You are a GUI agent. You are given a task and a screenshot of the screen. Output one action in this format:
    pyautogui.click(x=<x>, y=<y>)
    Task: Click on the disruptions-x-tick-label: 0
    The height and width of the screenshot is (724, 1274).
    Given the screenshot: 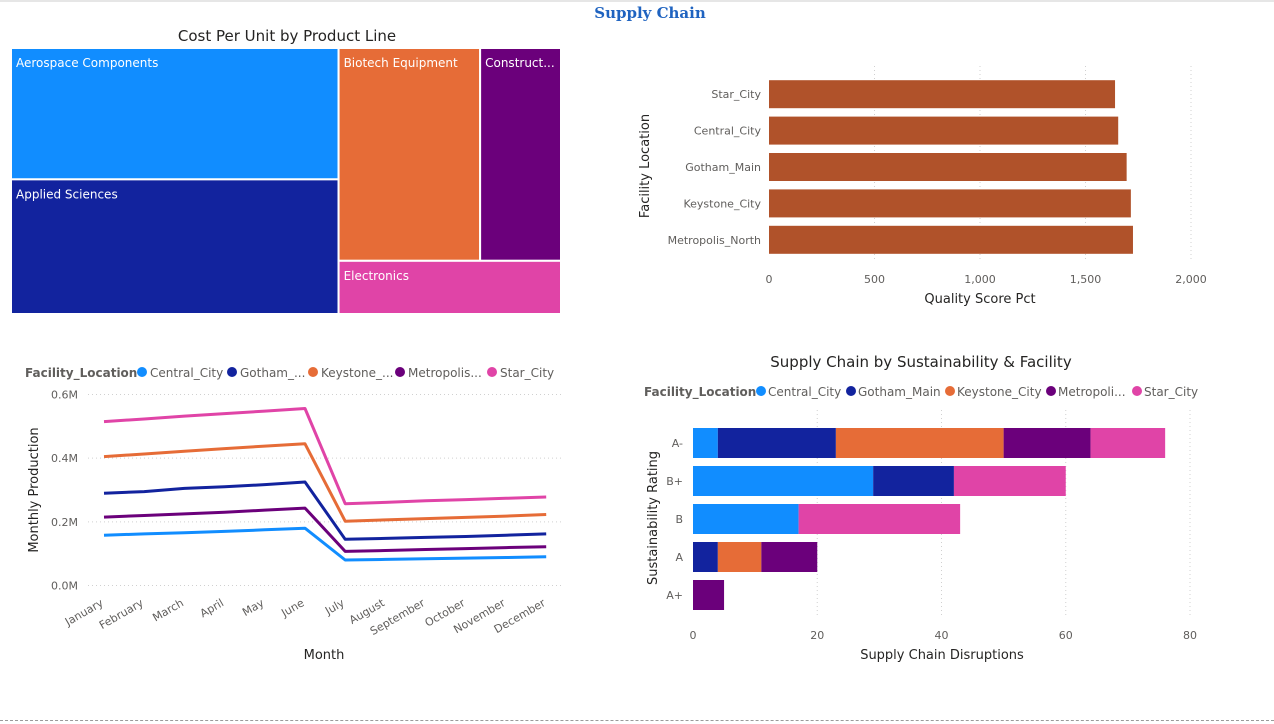 What is the action you would take?
    pyautogui.click(x=693, y=635)
    